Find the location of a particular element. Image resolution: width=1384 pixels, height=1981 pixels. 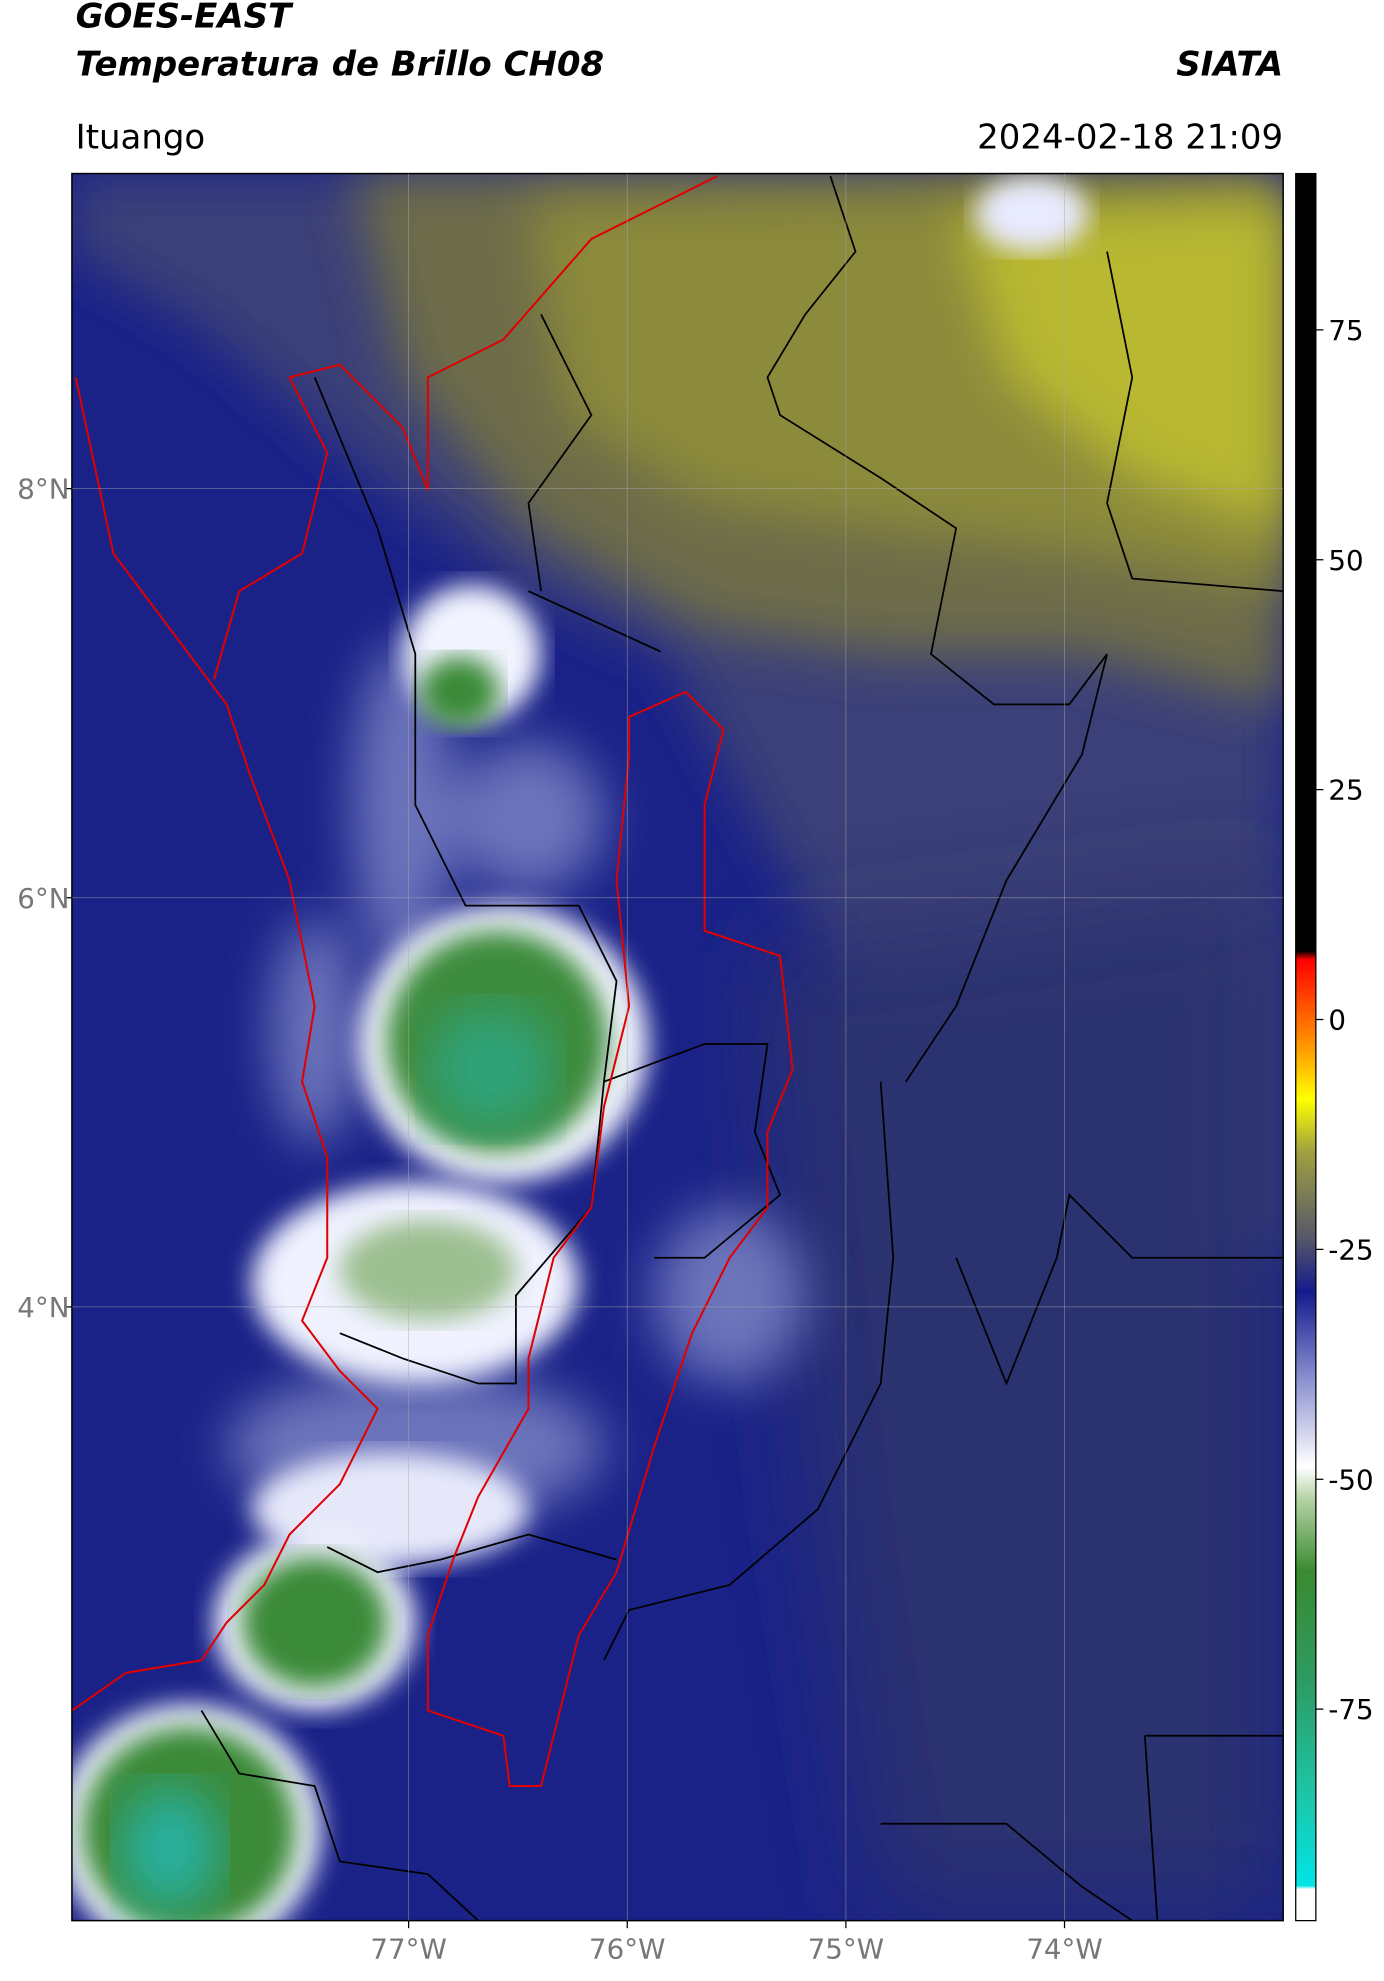

colorbar-tick-label: 25 is located at coordinates (1345, 790).